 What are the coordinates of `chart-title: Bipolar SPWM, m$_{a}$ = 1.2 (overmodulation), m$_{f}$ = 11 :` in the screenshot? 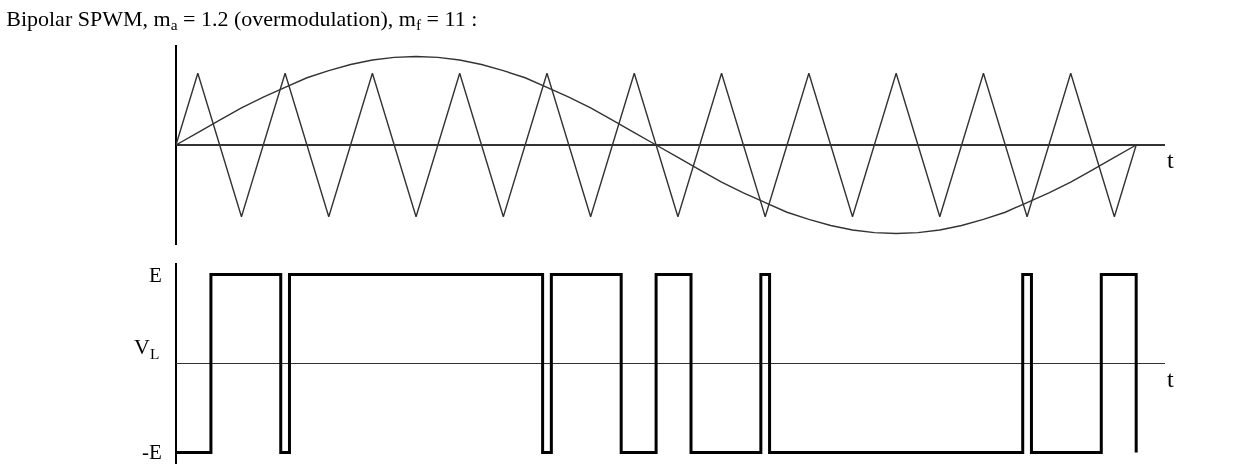 It's located at (242, 19).